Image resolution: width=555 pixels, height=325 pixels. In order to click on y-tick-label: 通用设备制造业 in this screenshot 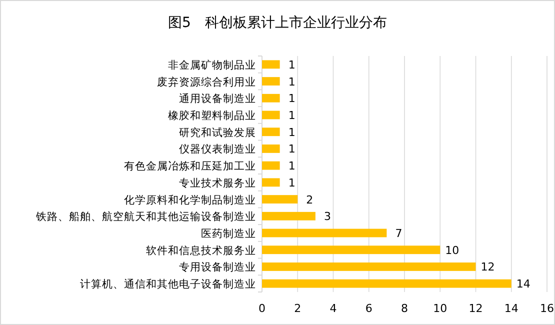, I will do `click(217, 99)`.